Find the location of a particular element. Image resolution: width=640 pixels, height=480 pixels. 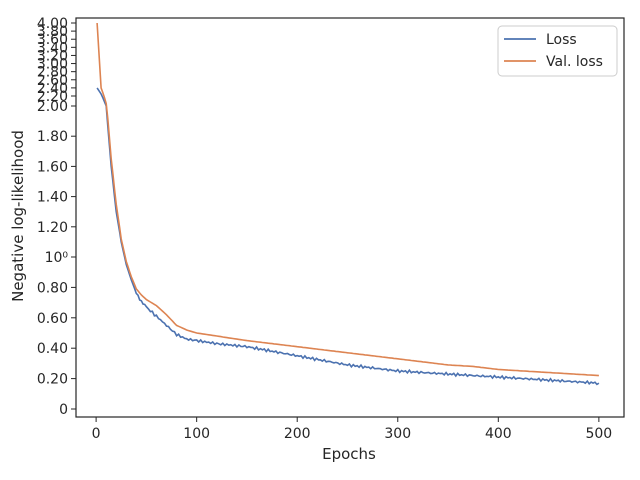

y-tick-label: 2.60 is located at coordinates (52, 81).